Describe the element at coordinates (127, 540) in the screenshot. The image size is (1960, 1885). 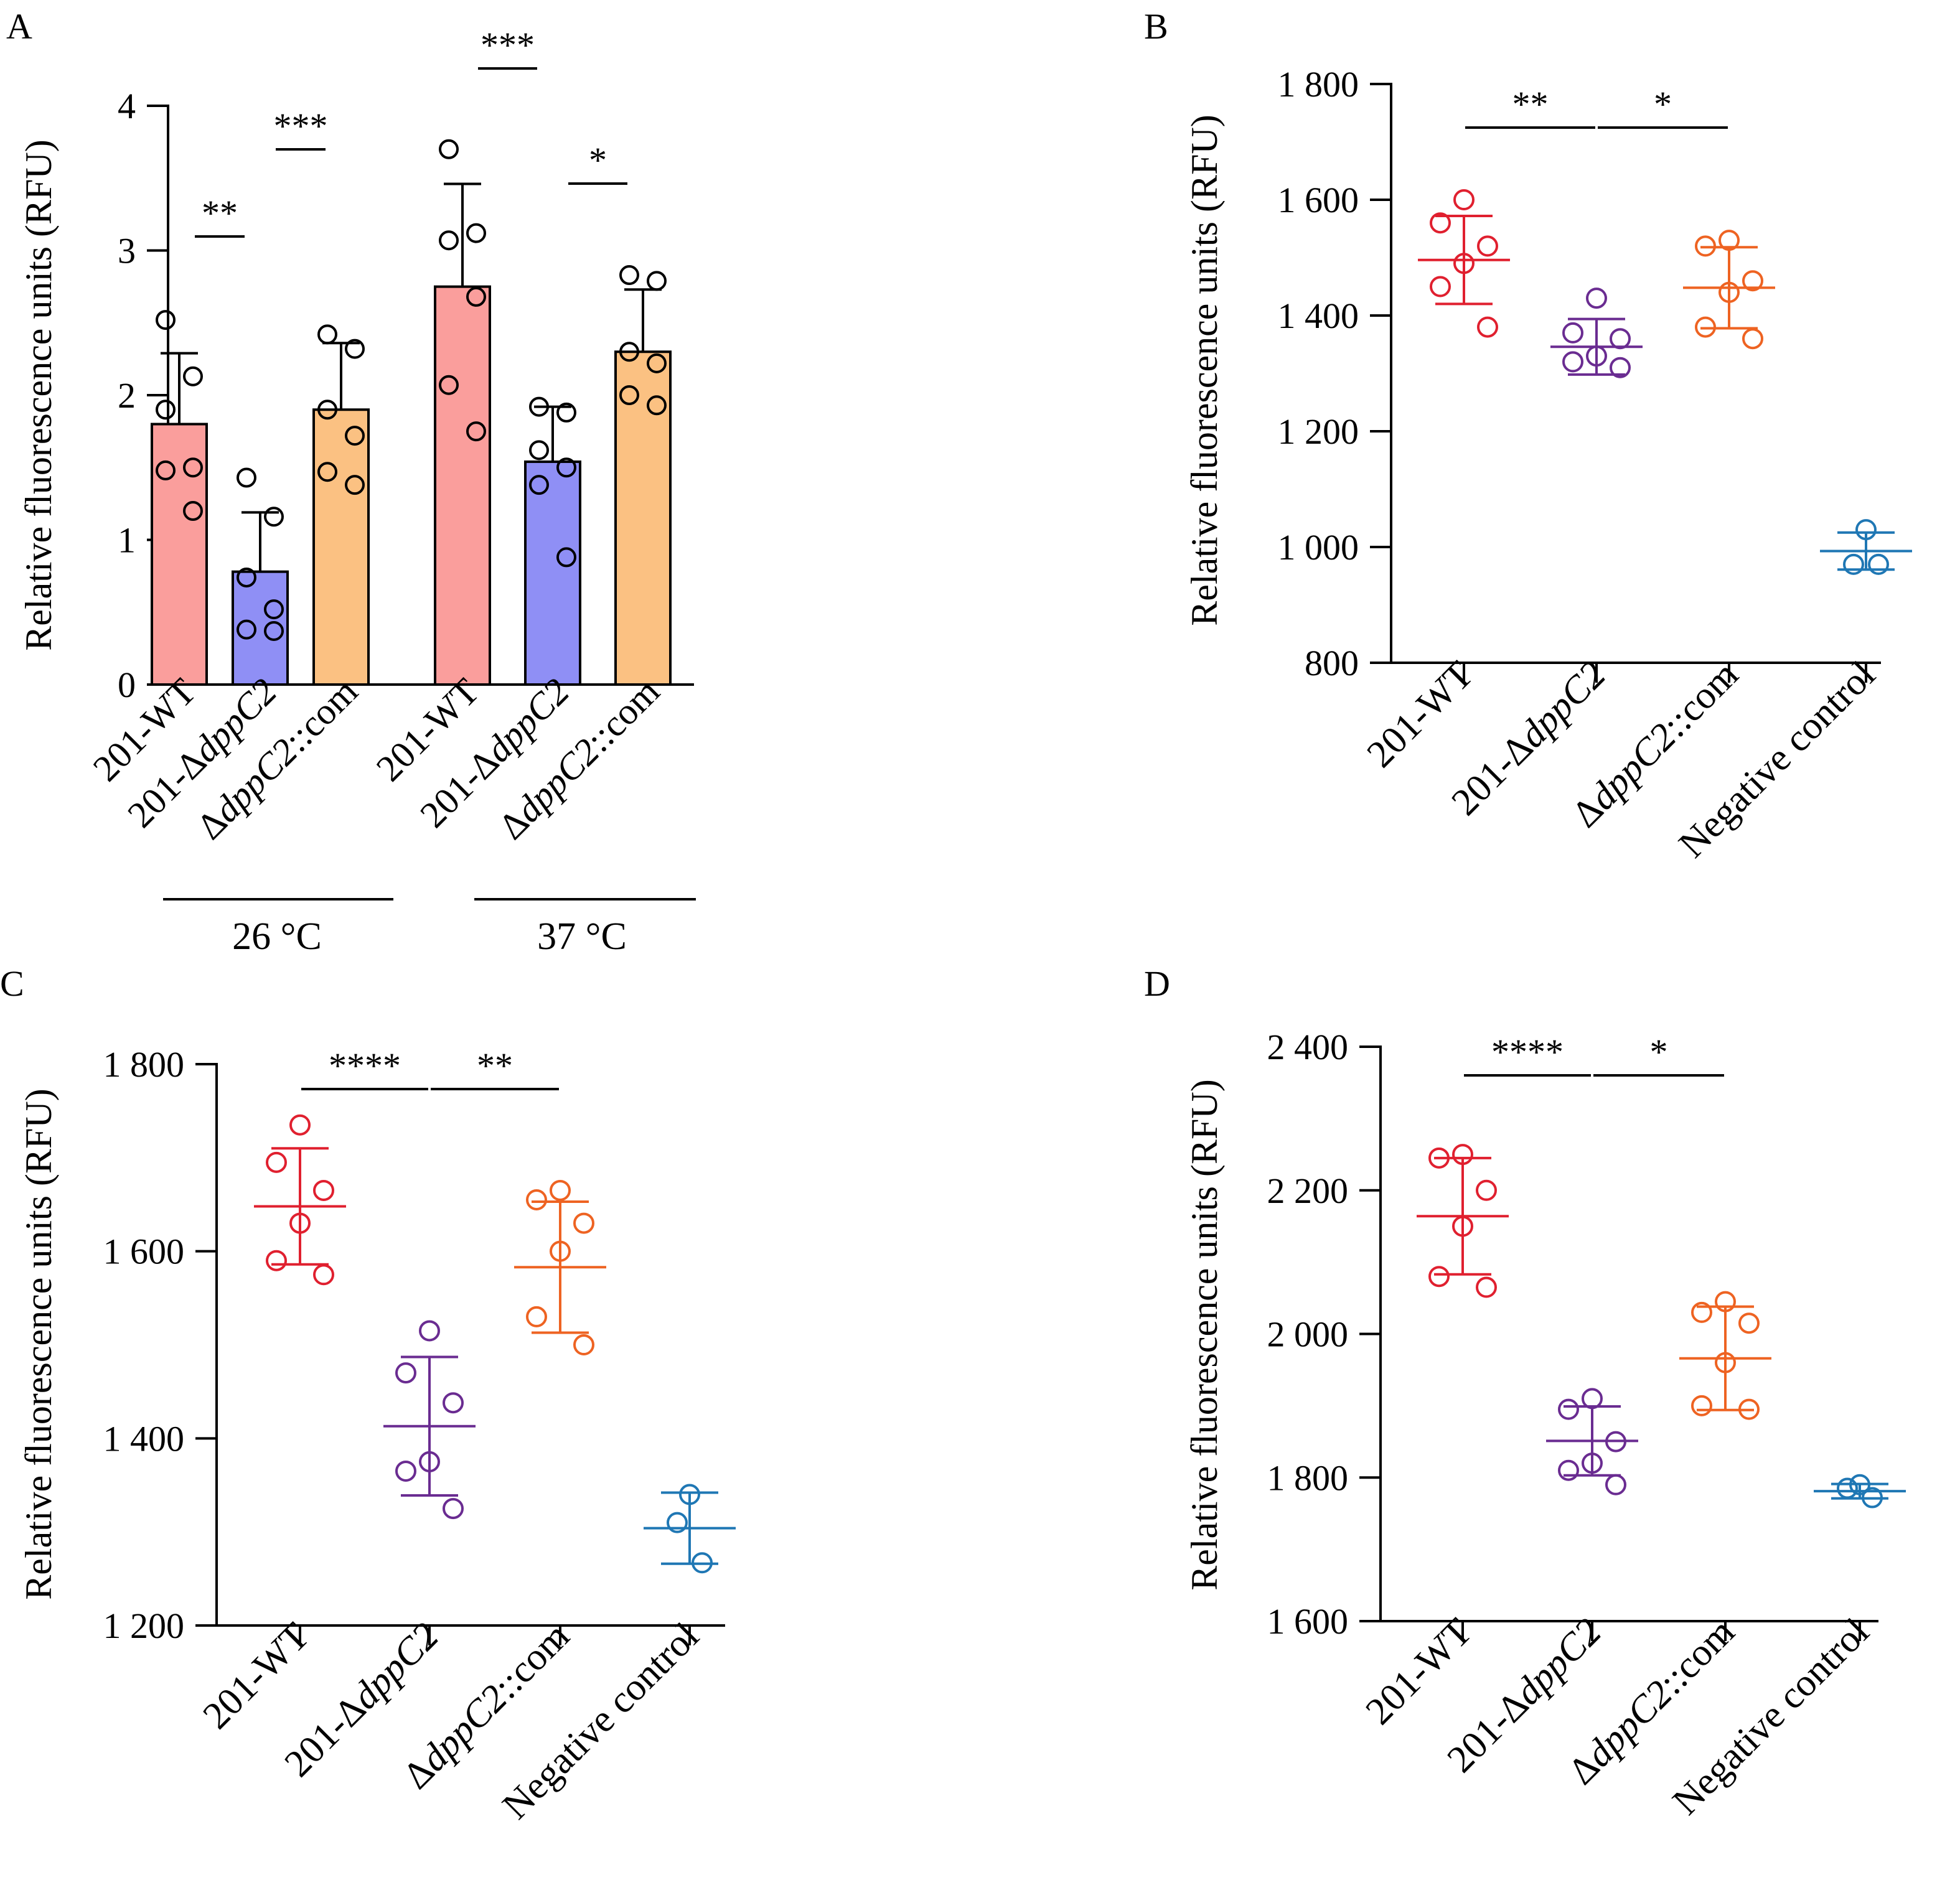
I see `y-tick-label: 1` at that location.